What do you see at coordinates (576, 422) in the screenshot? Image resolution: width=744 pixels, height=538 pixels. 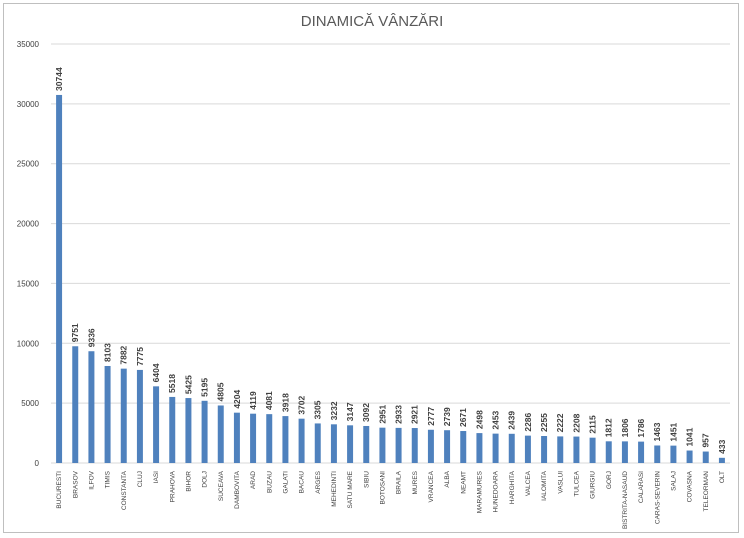 I see `data-label: 2208` at bounding box center [576, 422].